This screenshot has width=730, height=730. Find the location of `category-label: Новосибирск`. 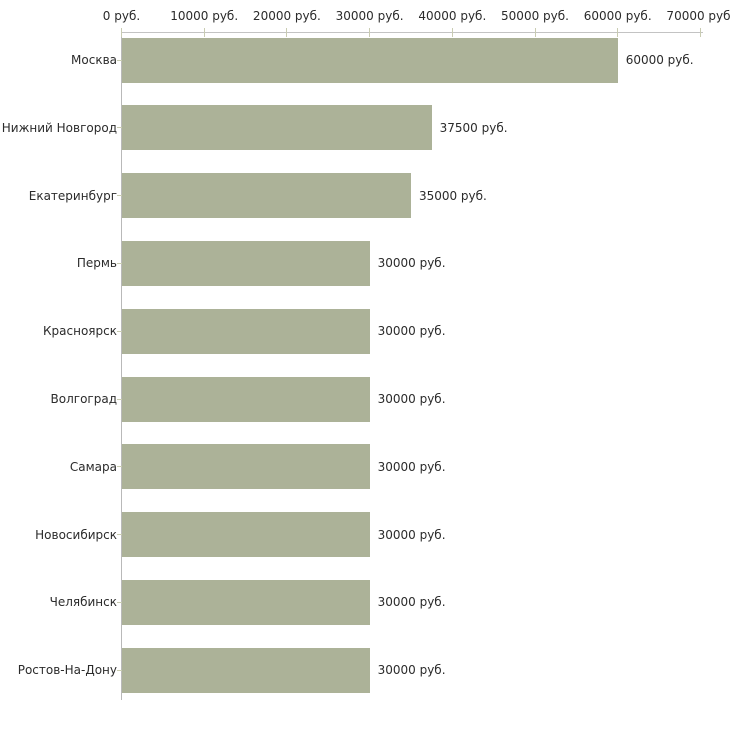

category-label: Новосибирск is located at coordinates (76, 534).